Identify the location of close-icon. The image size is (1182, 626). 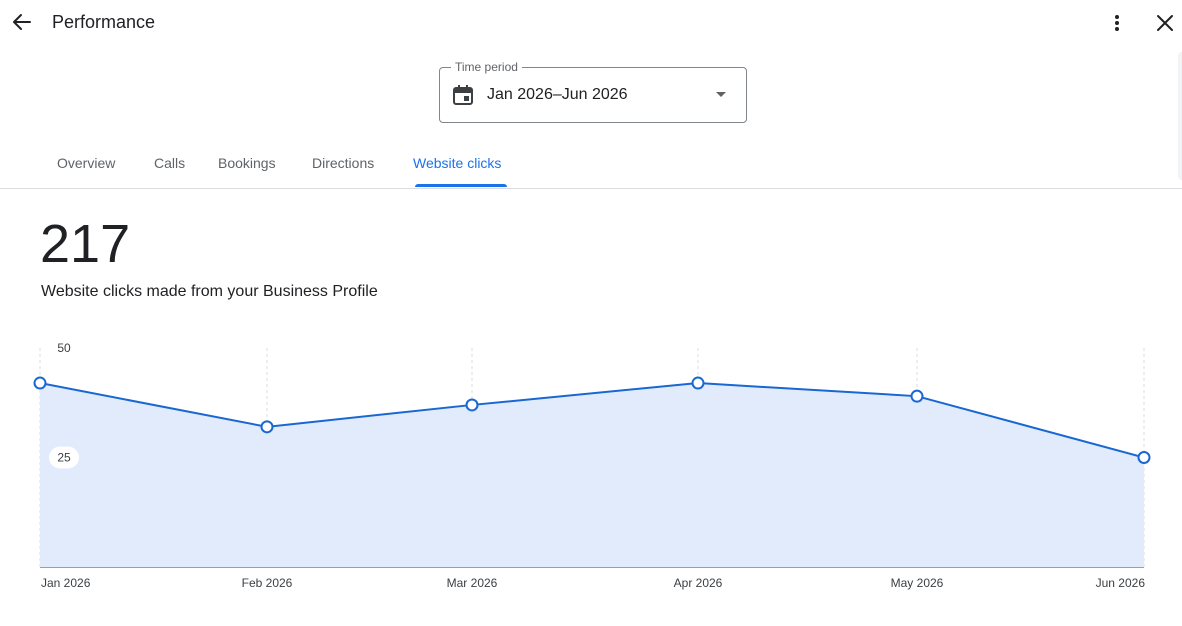
(1165, 23).